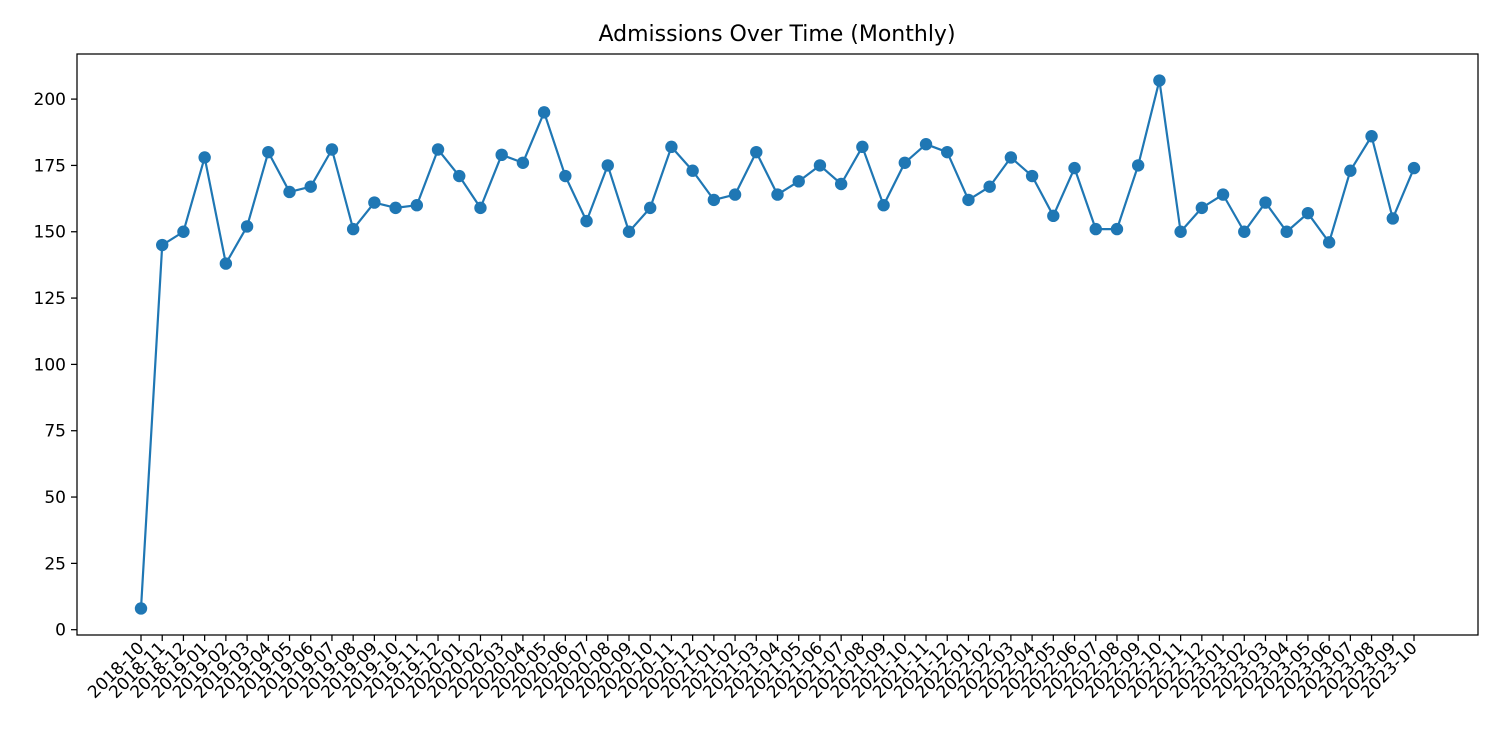  Describe the element at coordinates (55, 564) in the screenshot. I see `y-tick-label: 25` at that location.